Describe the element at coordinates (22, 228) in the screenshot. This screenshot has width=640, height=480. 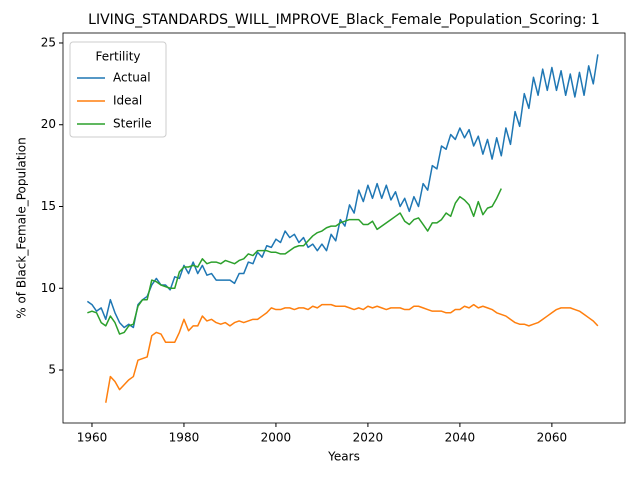
I see `y-axis-label: % of Black_Female_Population` at that location.